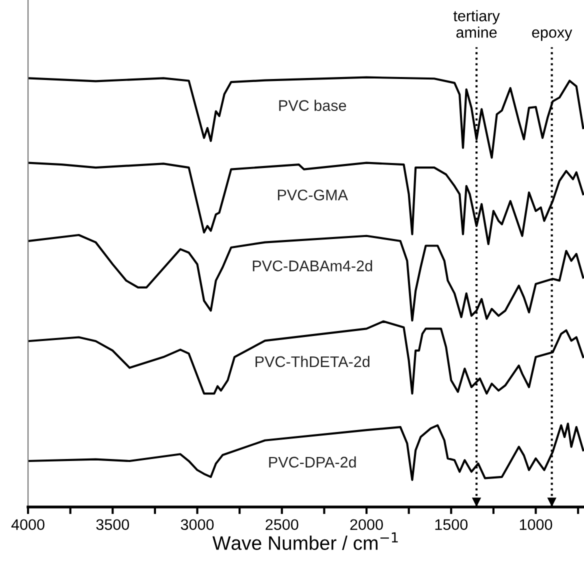 The image size is (584, 569). What do you see at coordinates (313, 195) in the screenshot?
I see `series-label: PVC-GMA` at bounding box center [313, 195].